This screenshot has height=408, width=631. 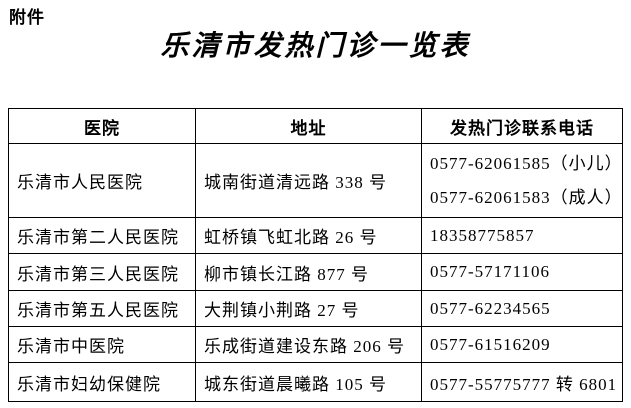 What do you see at coordinates (522, 382) in the screenshot?
I see `phone-cell: 0577-55775777 转 6801` at bounding box center [522, 382].